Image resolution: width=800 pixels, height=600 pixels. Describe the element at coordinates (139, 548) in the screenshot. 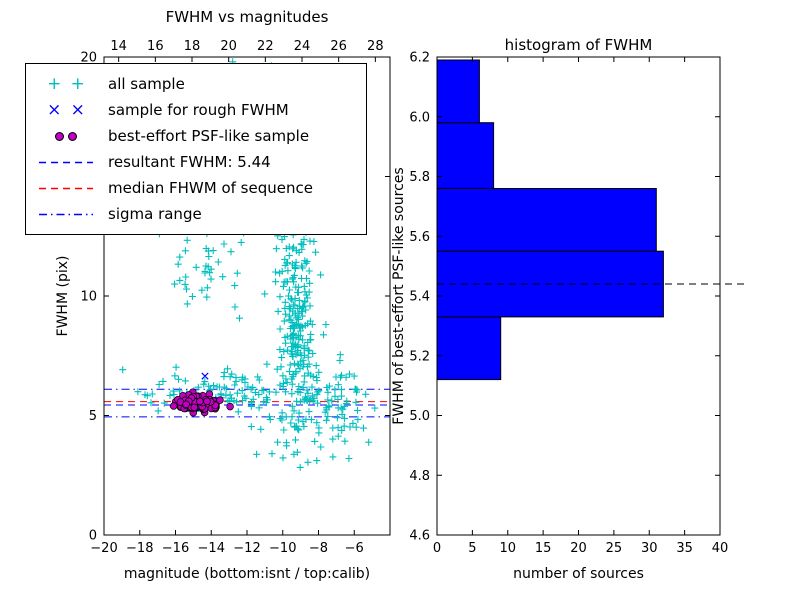

I see `tick-label: −18` at that location.